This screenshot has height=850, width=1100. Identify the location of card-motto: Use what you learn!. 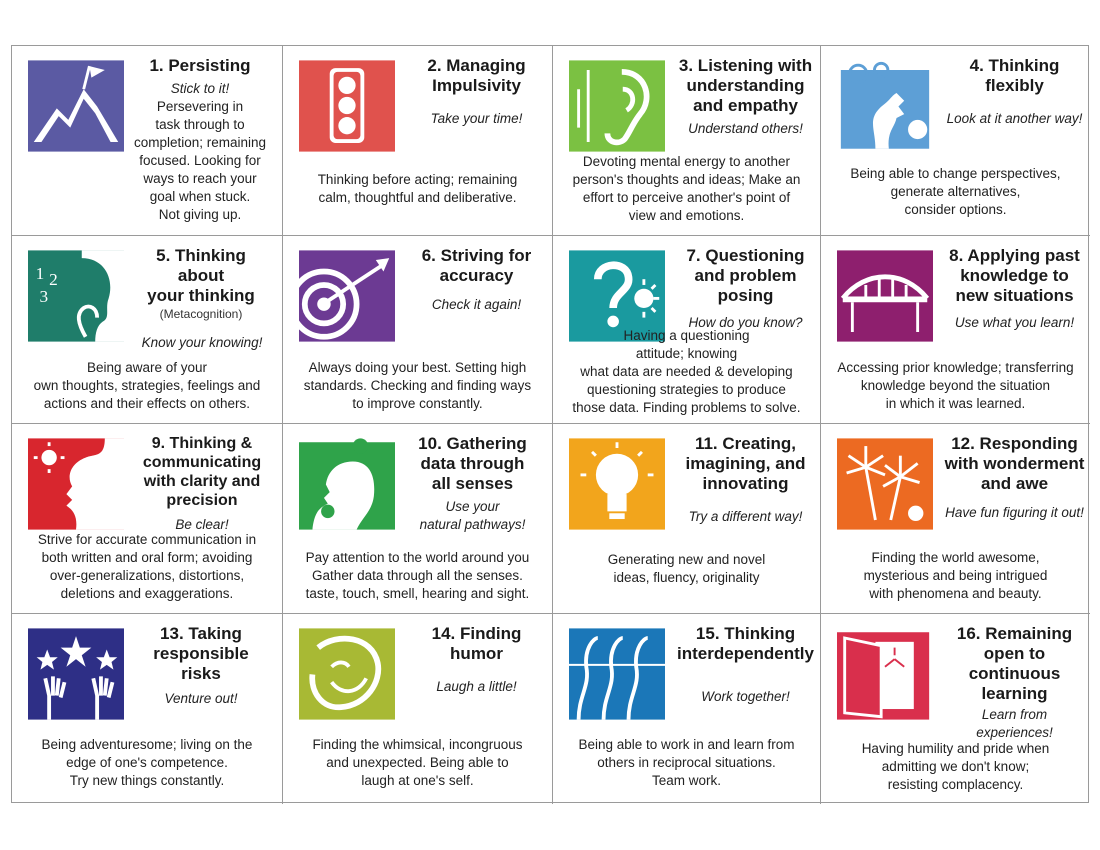
(1014, 322).